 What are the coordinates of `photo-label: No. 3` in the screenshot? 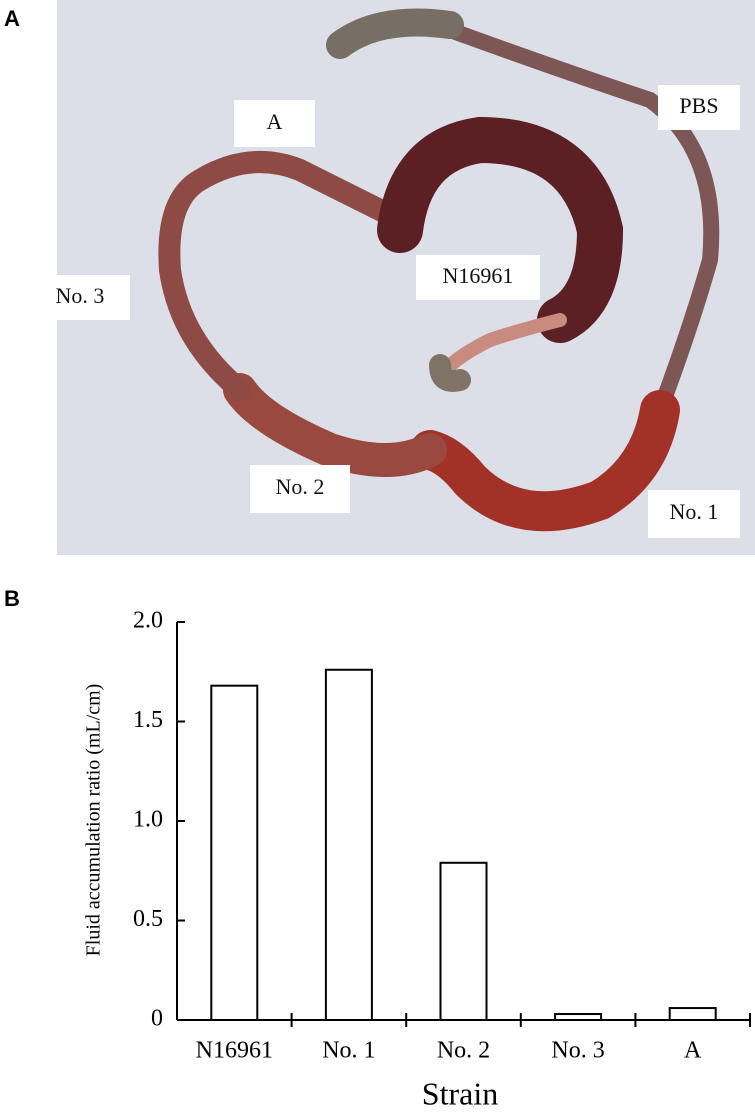 It's located at (80, 295).